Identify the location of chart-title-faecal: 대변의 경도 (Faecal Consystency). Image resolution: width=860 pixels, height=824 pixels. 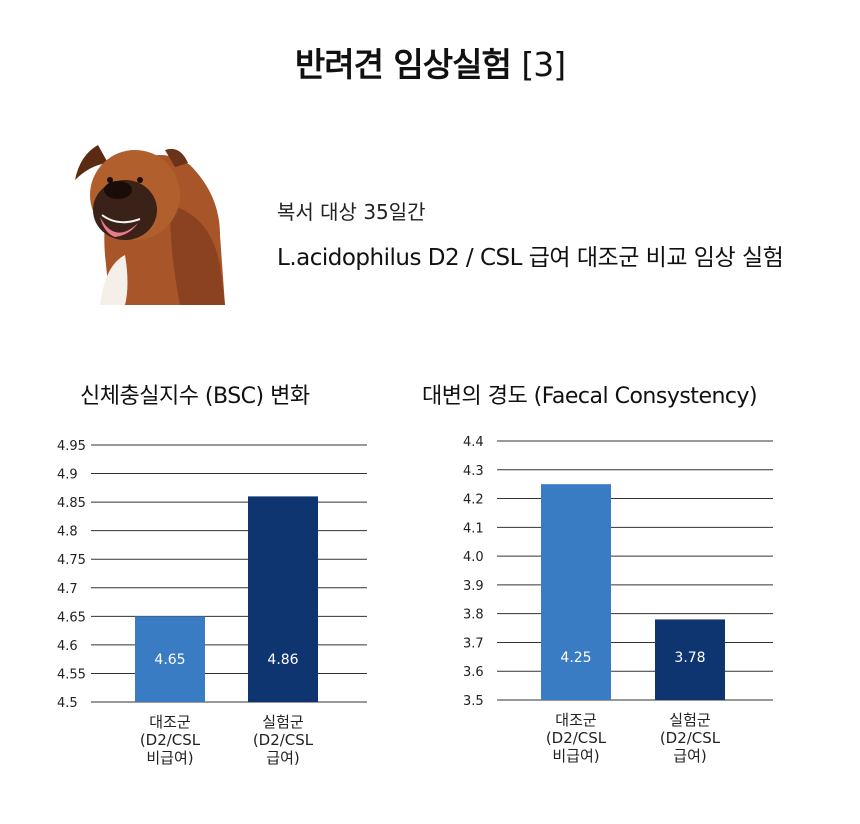
(590, 396).